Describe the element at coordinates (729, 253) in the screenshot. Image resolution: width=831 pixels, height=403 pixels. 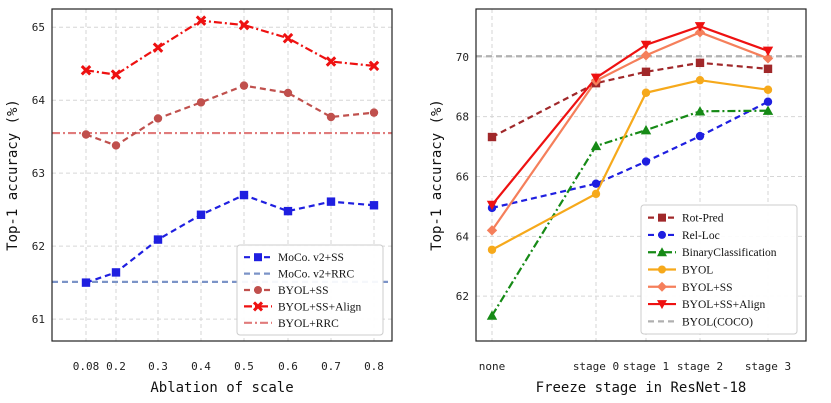
I see `legend-label: BinaryClassification` at that location.